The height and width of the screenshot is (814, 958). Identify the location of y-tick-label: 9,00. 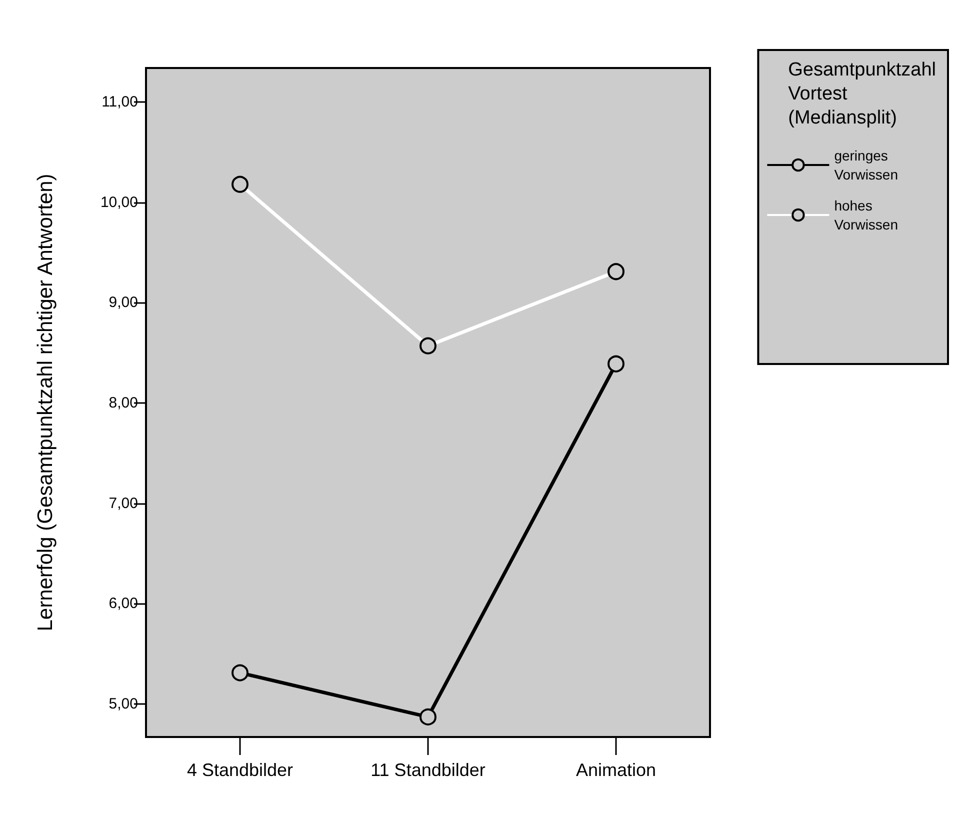
(123, 303).